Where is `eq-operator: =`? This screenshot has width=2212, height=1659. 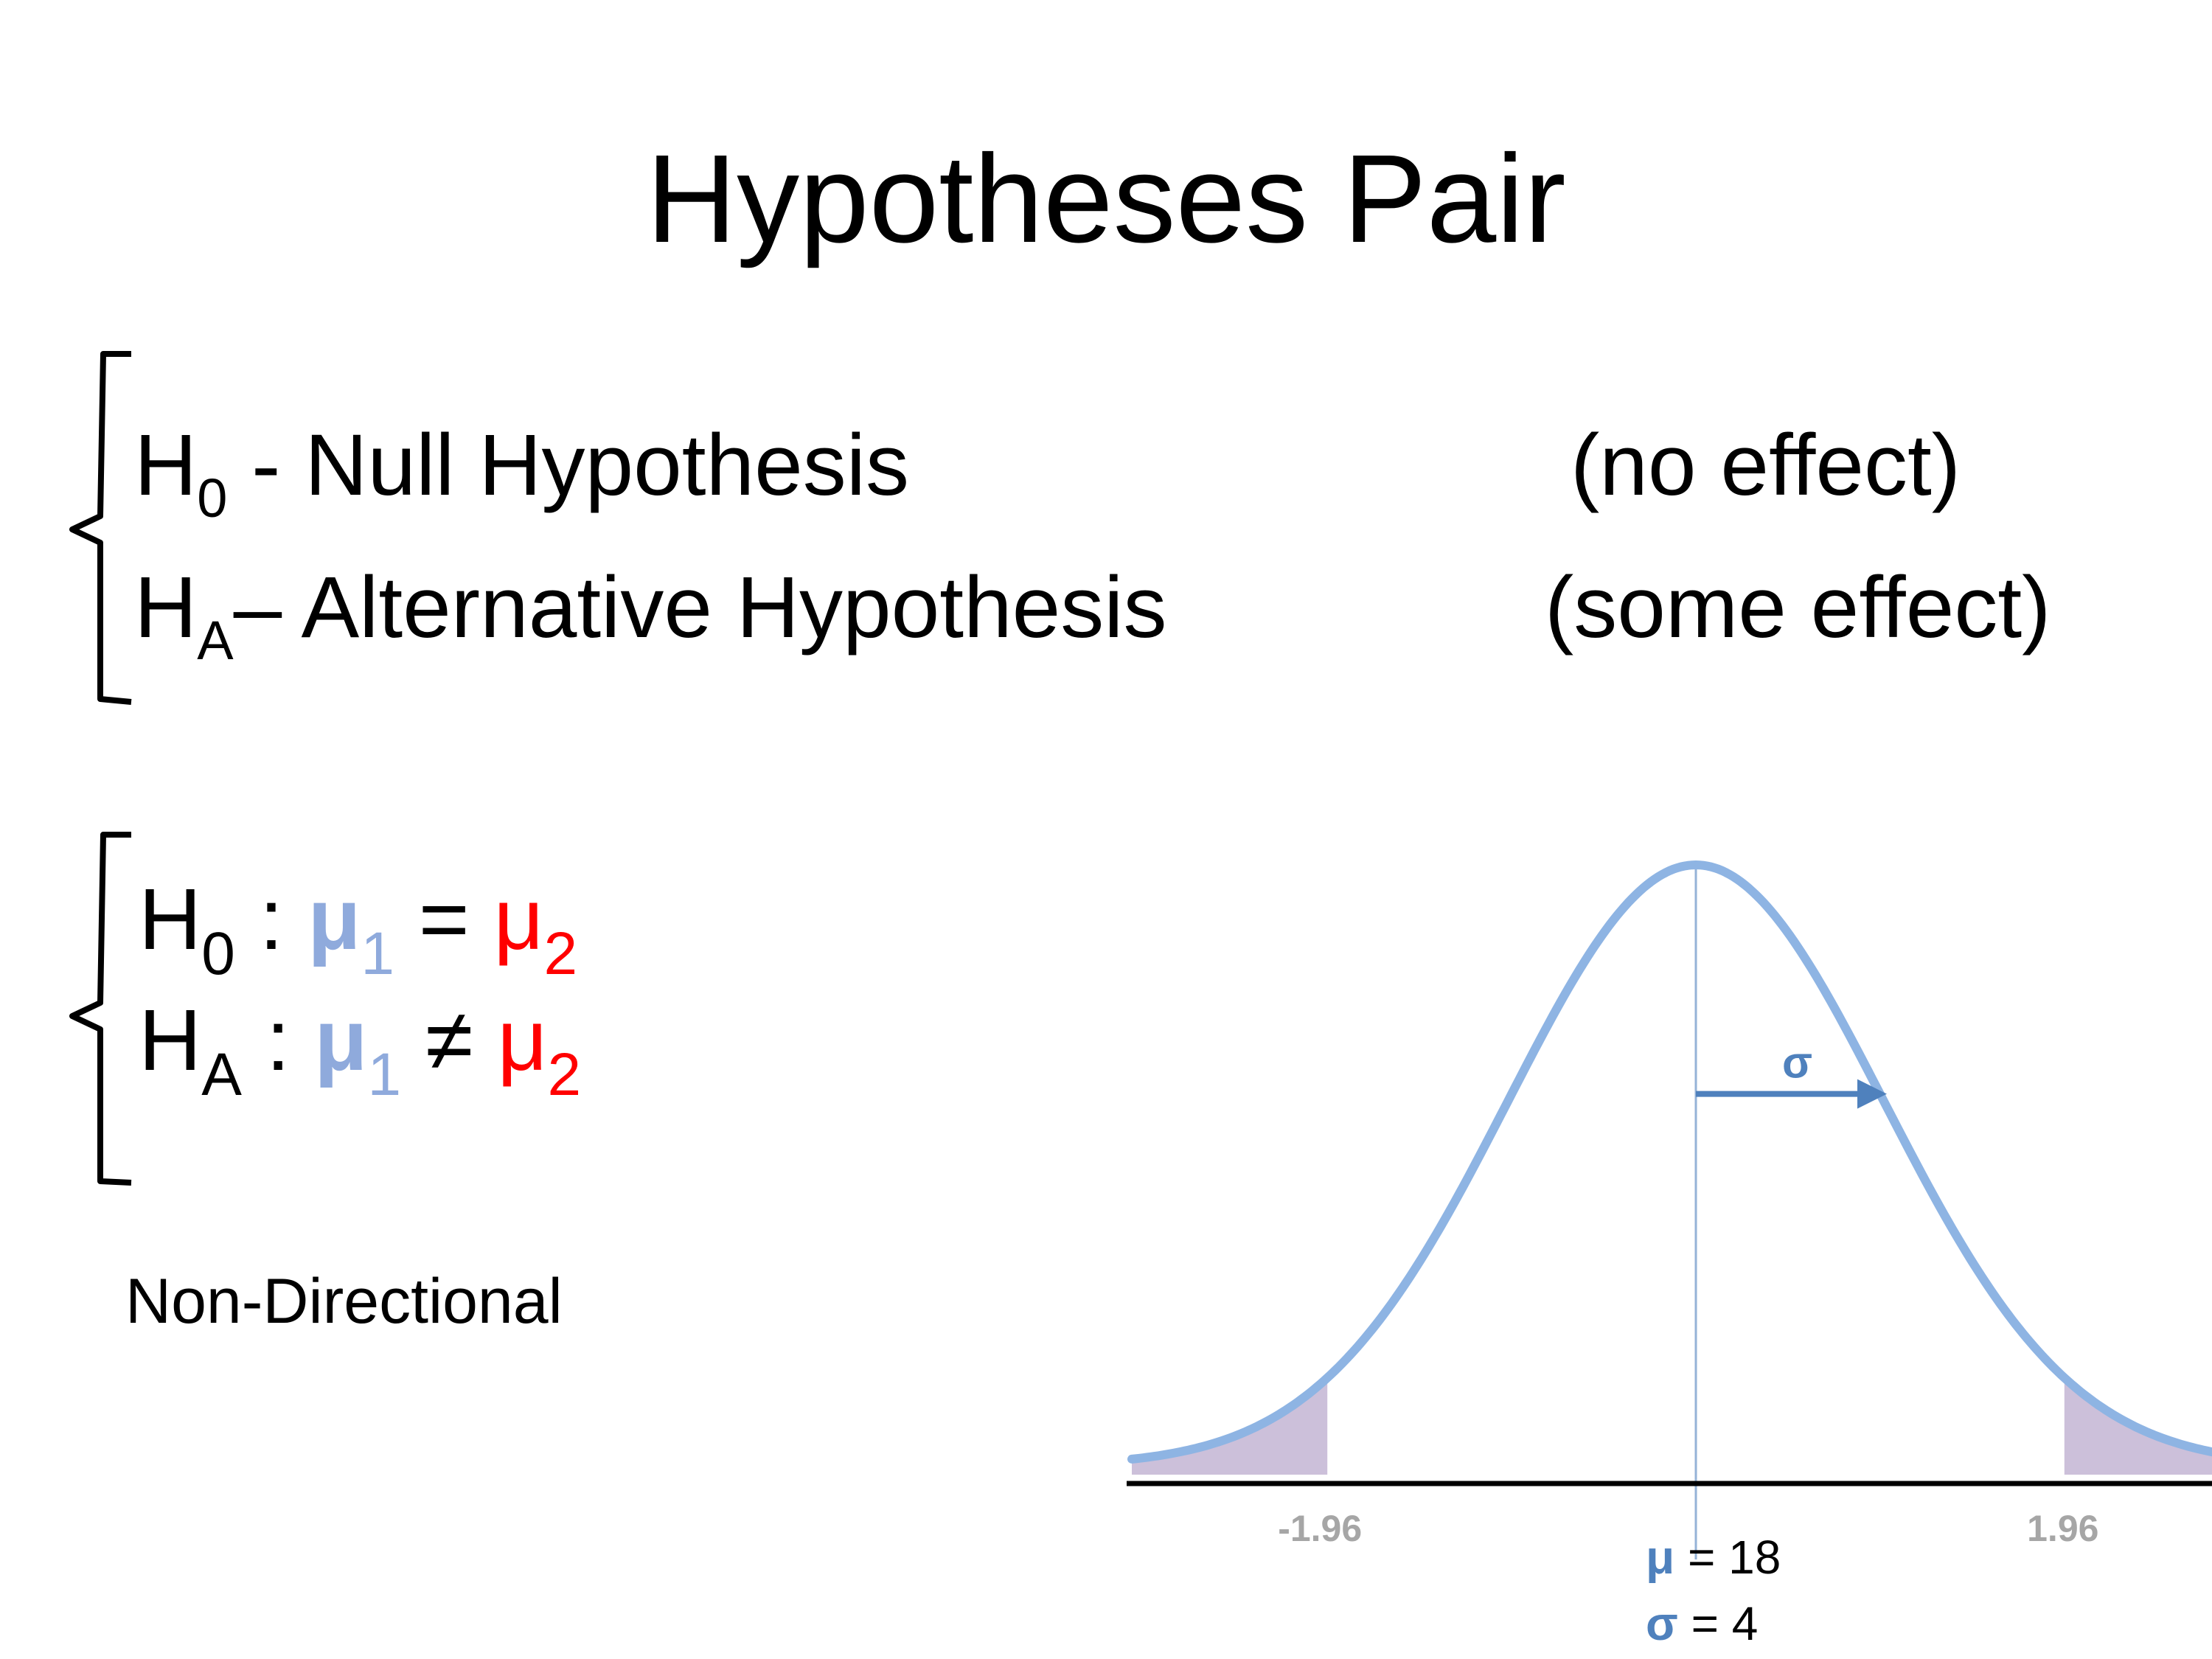
eq-operator: = is located at coordinates (444, 919).